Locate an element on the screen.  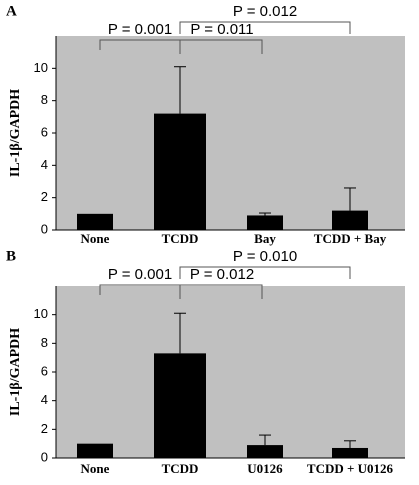
x-tick-label: U0126 is located at coordinates (265, 468).